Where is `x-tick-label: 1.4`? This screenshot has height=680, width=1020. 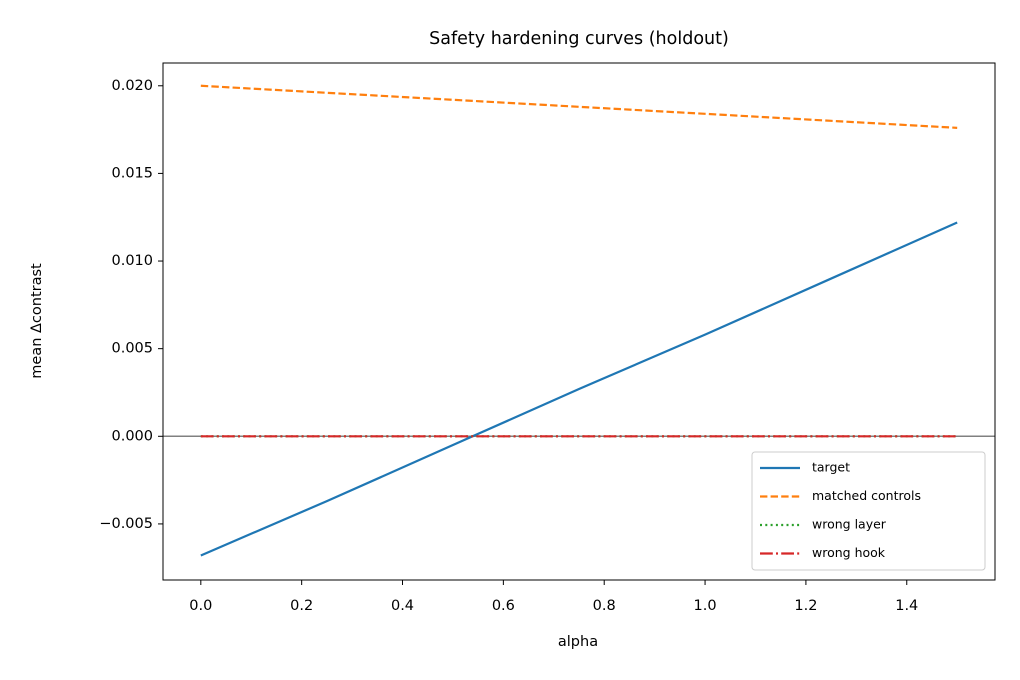
x-tick-label: 1.4 is located at coordinates (906, 606).